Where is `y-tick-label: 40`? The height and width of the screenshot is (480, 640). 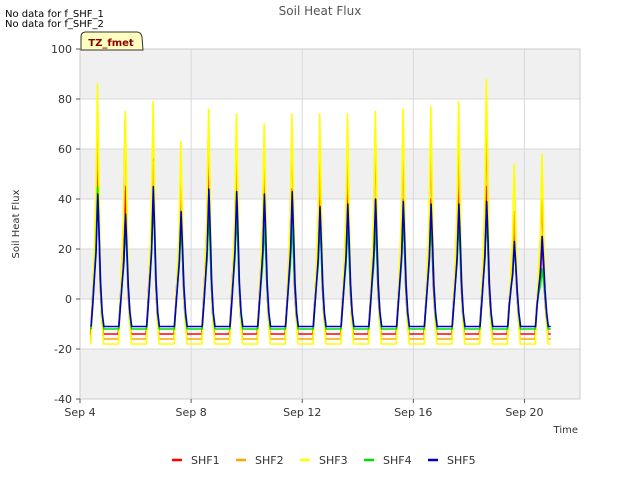
y-tick-label: 40 is located at coordinates (65, 199).